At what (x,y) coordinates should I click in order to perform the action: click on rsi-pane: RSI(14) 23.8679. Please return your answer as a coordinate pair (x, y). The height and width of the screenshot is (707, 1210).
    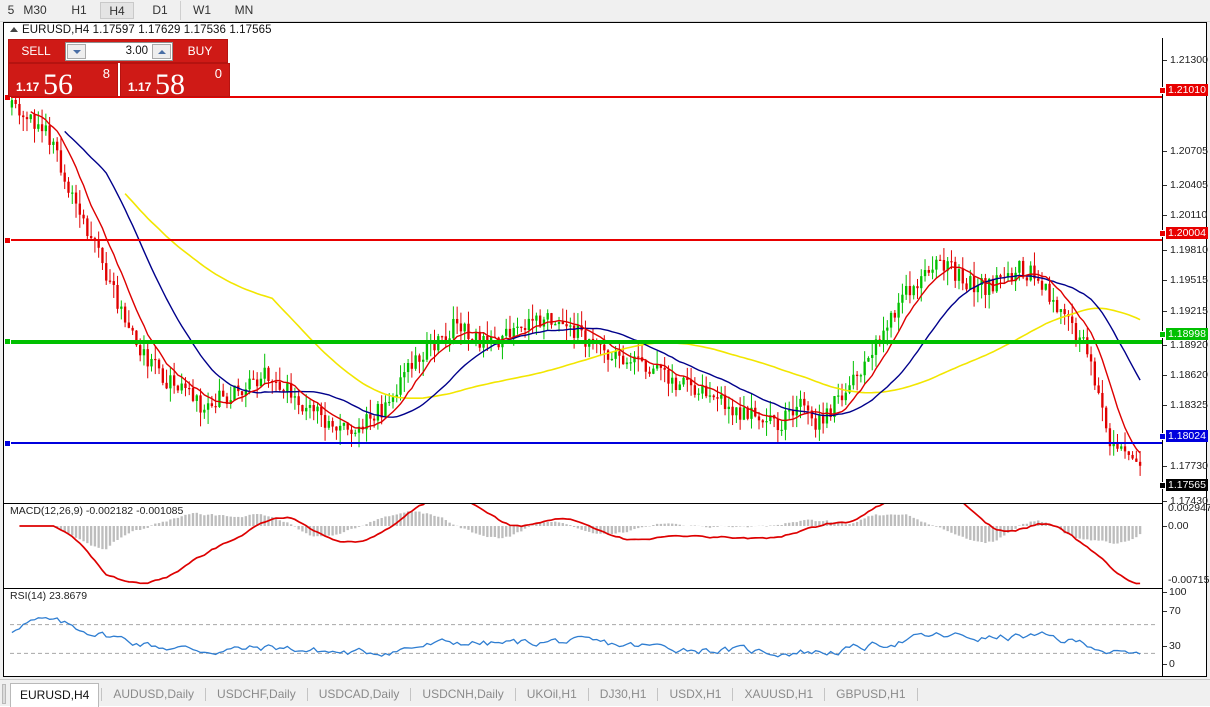
    Looking at the image, I should click on (583, 632).